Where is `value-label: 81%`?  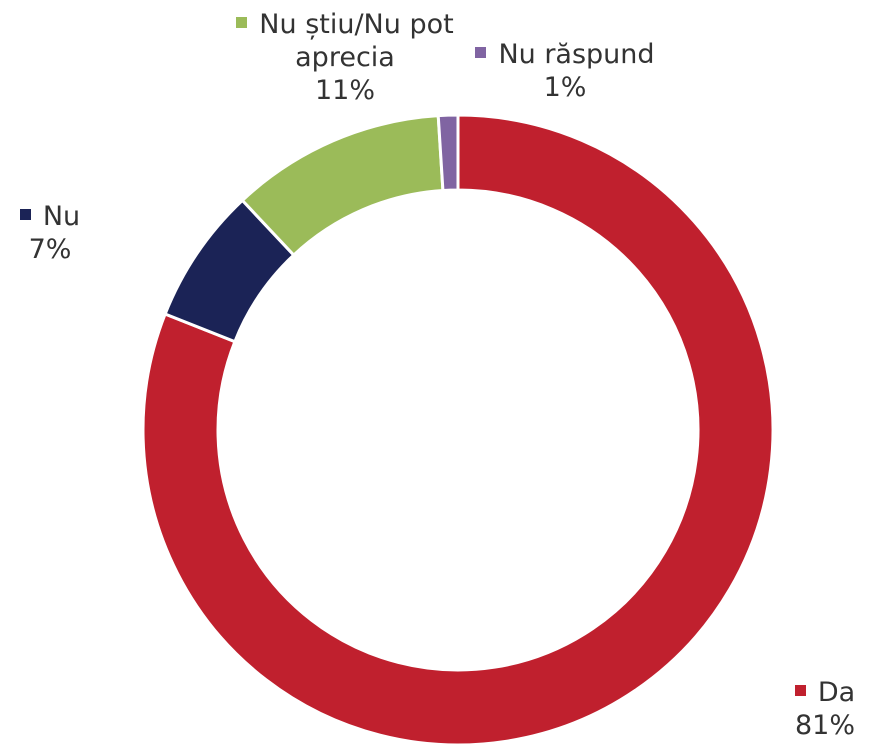
value-label: 81% is located at coordinates (824, 725).